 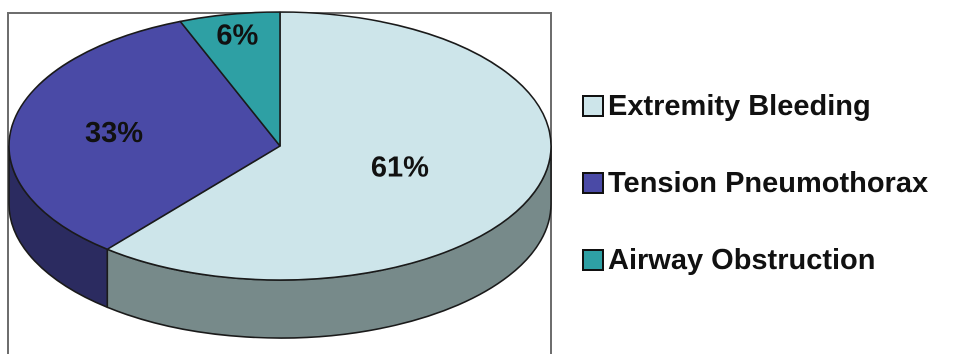 I want to click on pie-value-label: 6%, so click(x=237, y=35).